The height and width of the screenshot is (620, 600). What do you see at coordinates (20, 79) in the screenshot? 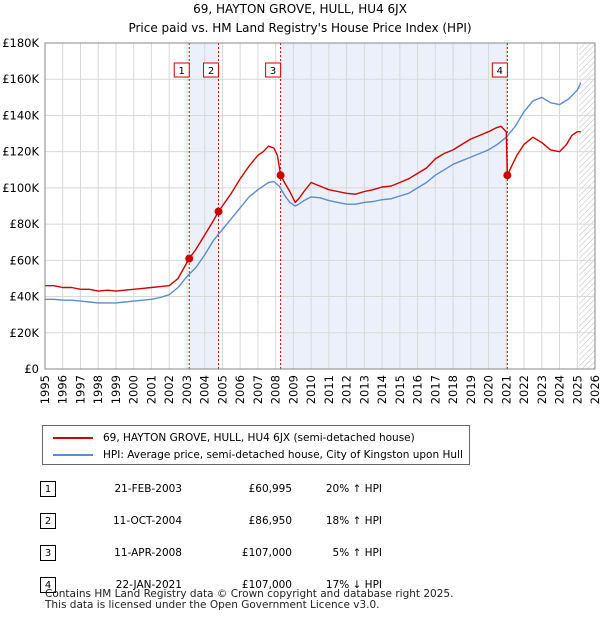
I see `y-tick-label: £160K` at bounding box center [20, 79].